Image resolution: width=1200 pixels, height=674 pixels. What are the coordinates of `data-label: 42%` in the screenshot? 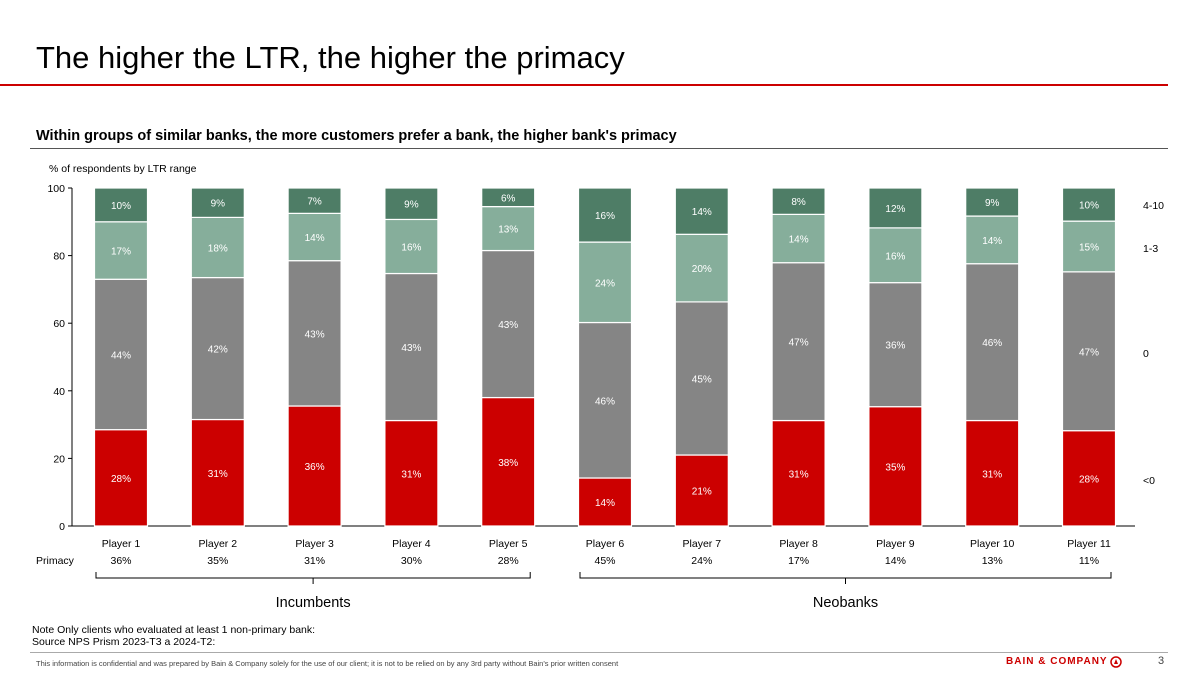 It's located at (218, 350).